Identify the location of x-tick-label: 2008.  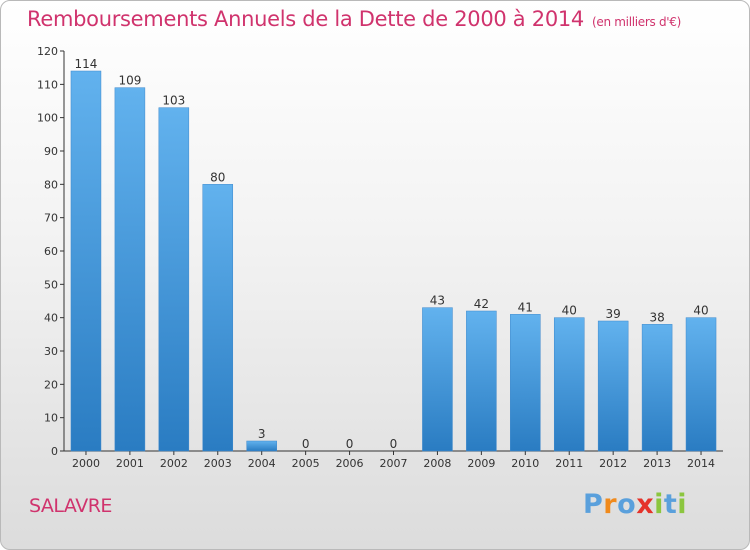
(437, 463).